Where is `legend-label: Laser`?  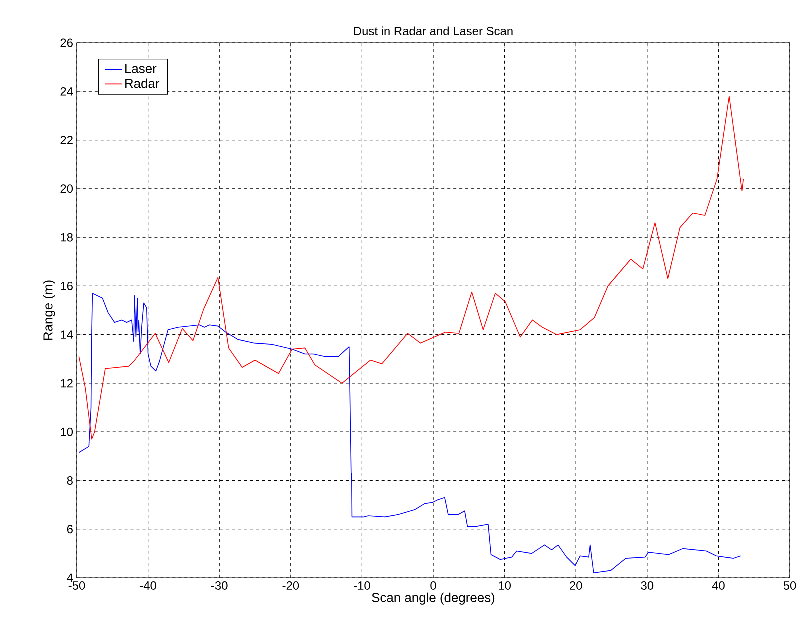
legend-label: Laser is located at coordinates (141, 69).